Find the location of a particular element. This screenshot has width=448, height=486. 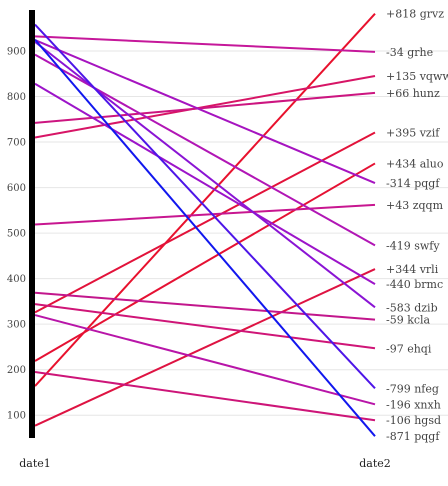

series-line-ehqi is located at coordinates (205, 326).